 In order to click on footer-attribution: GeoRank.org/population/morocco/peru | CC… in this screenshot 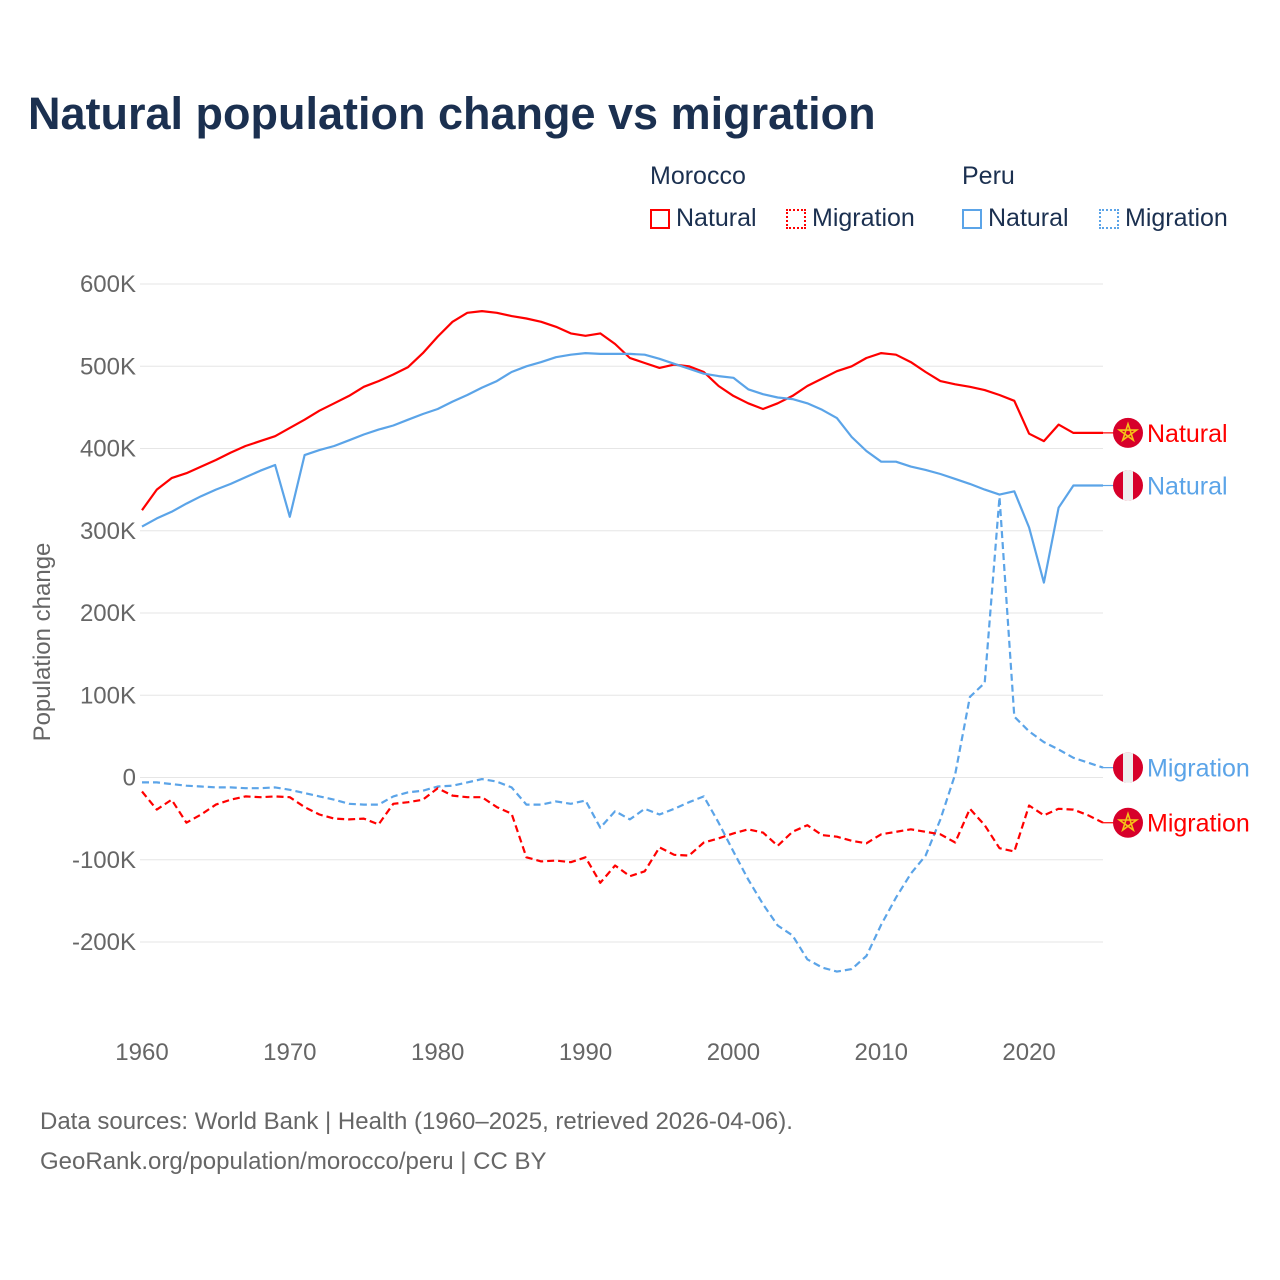, I will do `click(293, 1161)`.